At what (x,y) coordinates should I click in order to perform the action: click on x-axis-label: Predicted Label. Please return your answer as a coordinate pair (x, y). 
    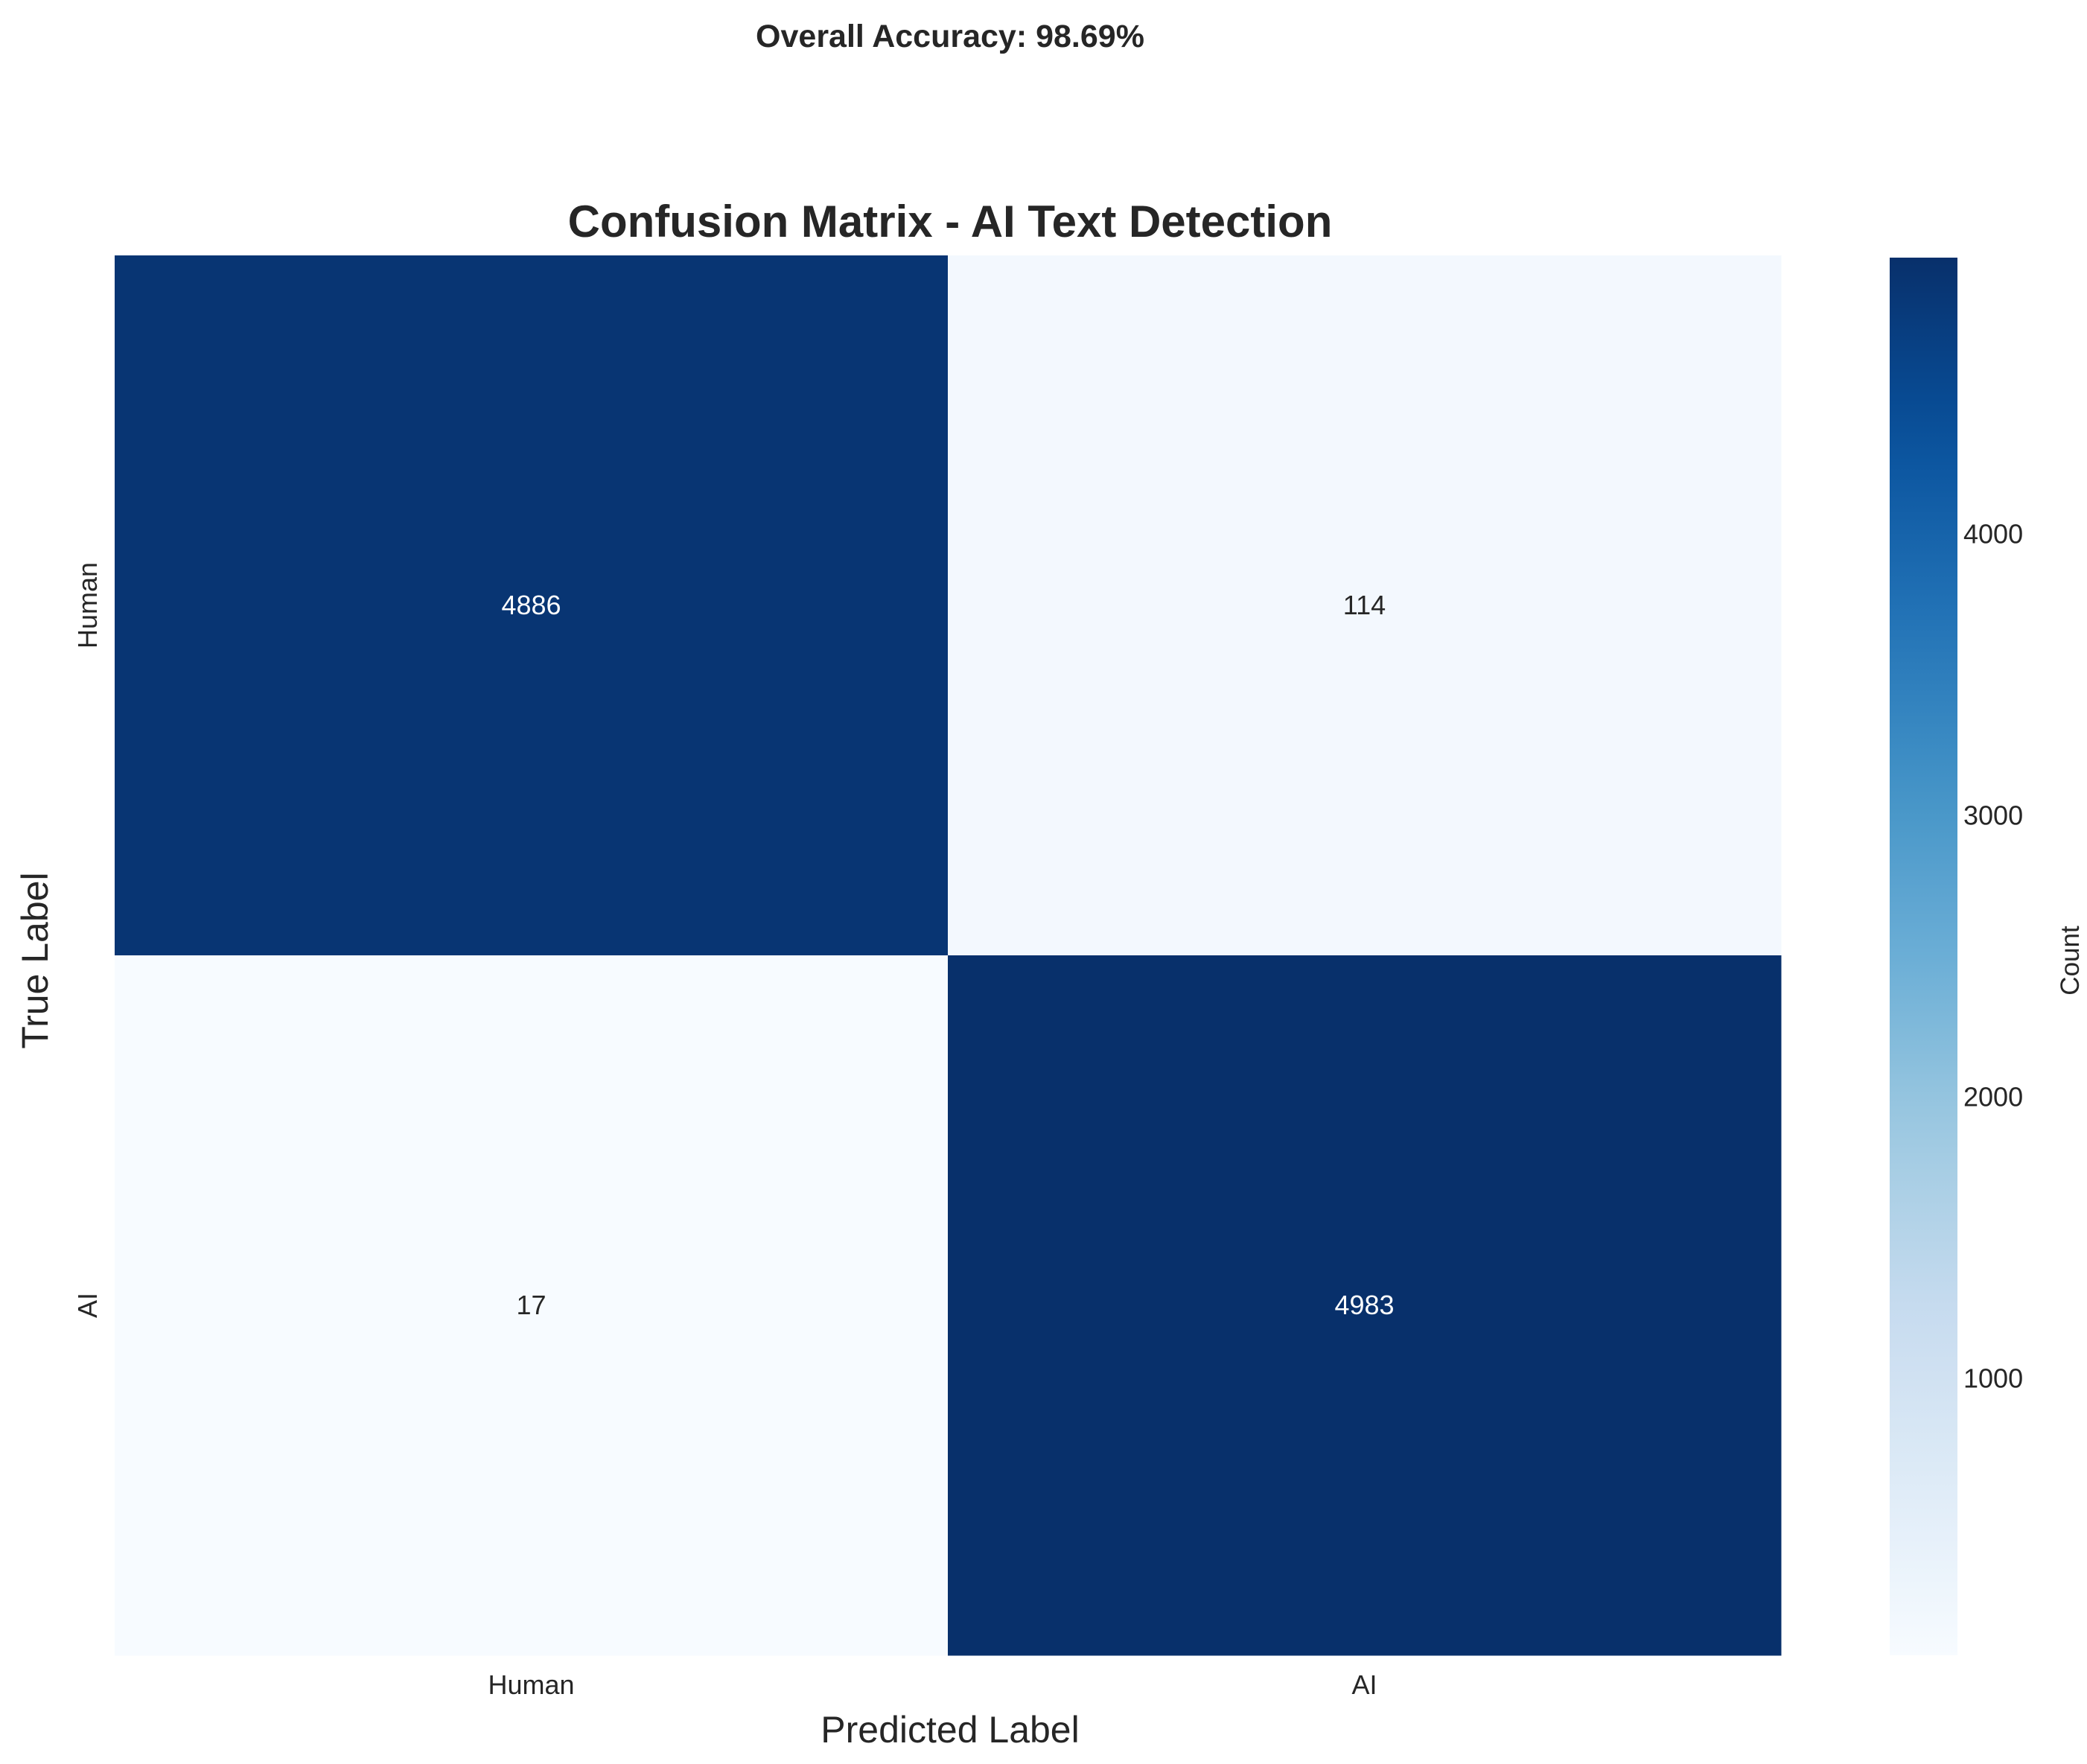
    Looking at the image, I should click on (950, 1730).